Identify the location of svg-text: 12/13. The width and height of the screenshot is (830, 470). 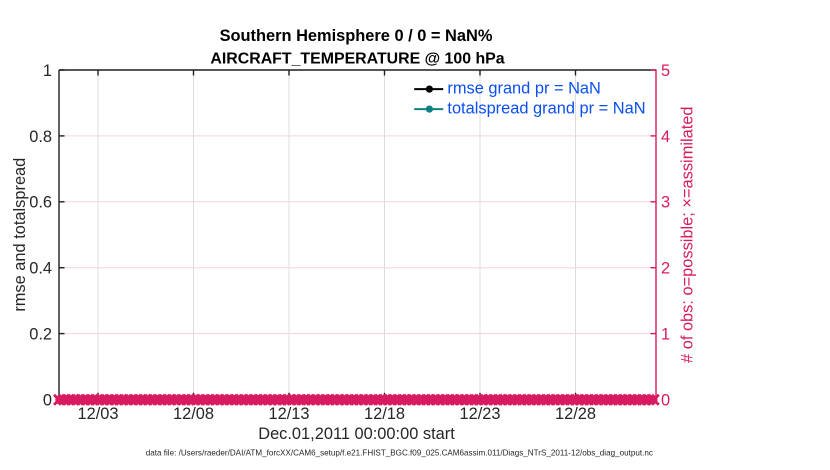
(288, 414).